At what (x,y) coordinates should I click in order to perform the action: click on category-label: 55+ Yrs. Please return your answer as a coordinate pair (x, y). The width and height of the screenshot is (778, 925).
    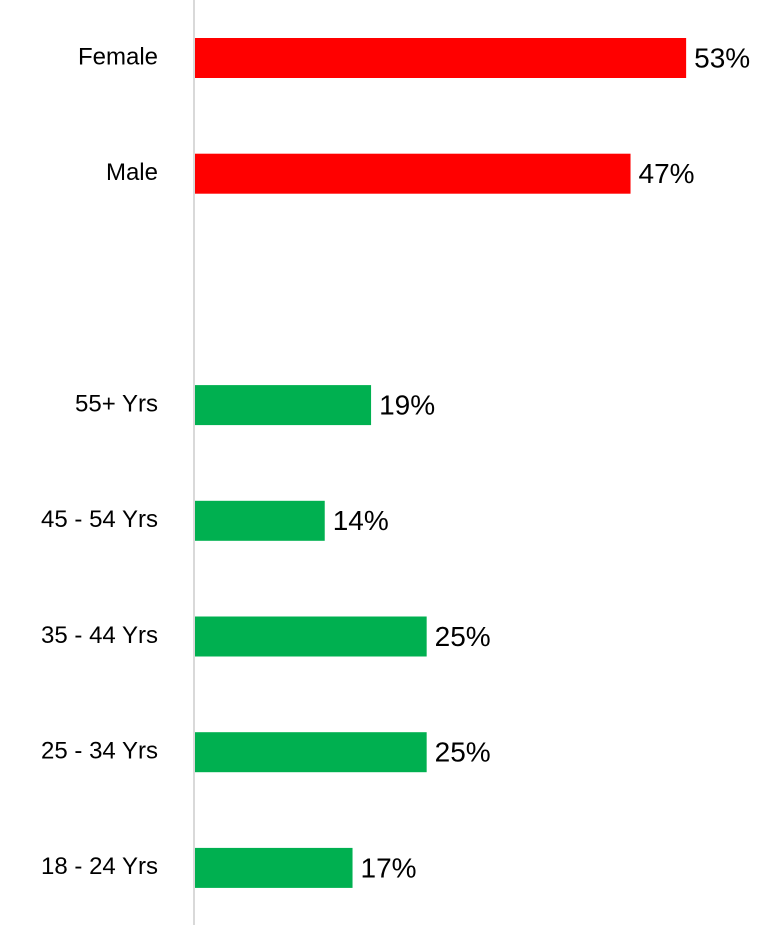
    Looking at the image, I should click on (116, 403).